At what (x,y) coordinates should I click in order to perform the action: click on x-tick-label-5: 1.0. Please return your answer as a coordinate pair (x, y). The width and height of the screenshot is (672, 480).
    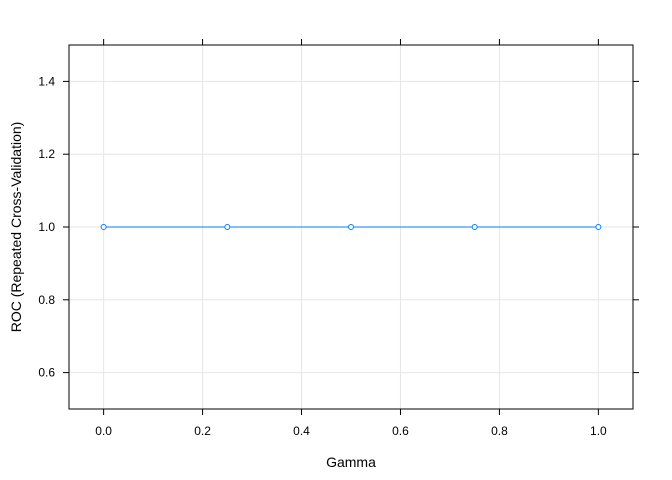
    Looking at the image, I should click on (598, 431).